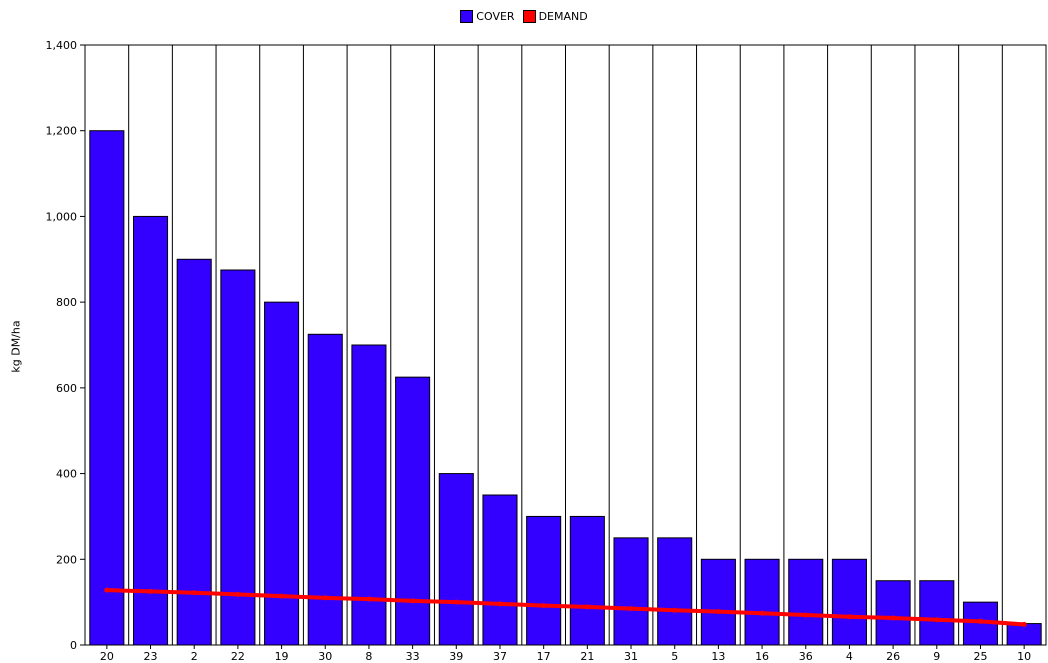 Image resolution: width=1048 pixels, height=663 pixels. I want to click on y-tick-label: 0, so click(73, 645).